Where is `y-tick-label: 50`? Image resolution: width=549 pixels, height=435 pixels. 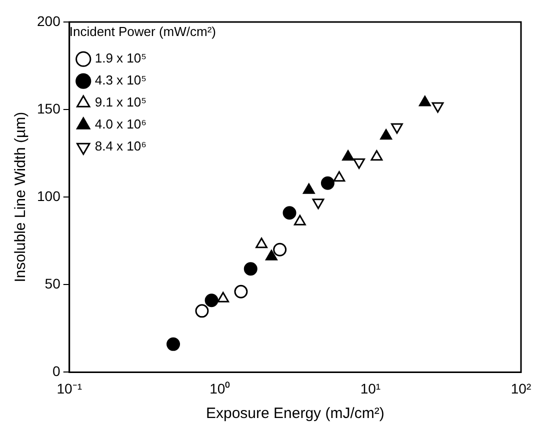 y-tick-label: 50 is located at coordinates (52, 284).